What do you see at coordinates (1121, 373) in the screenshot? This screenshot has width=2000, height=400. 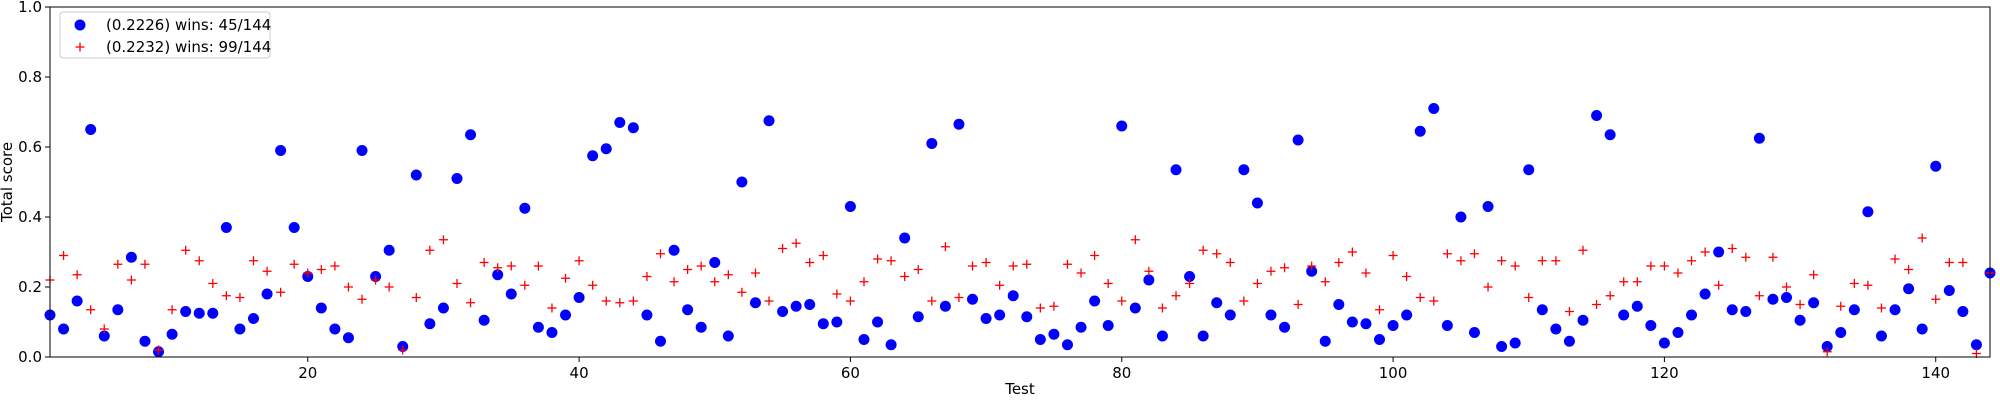 I see `x-tick-label: 80` at bounding box center [1121, 373].